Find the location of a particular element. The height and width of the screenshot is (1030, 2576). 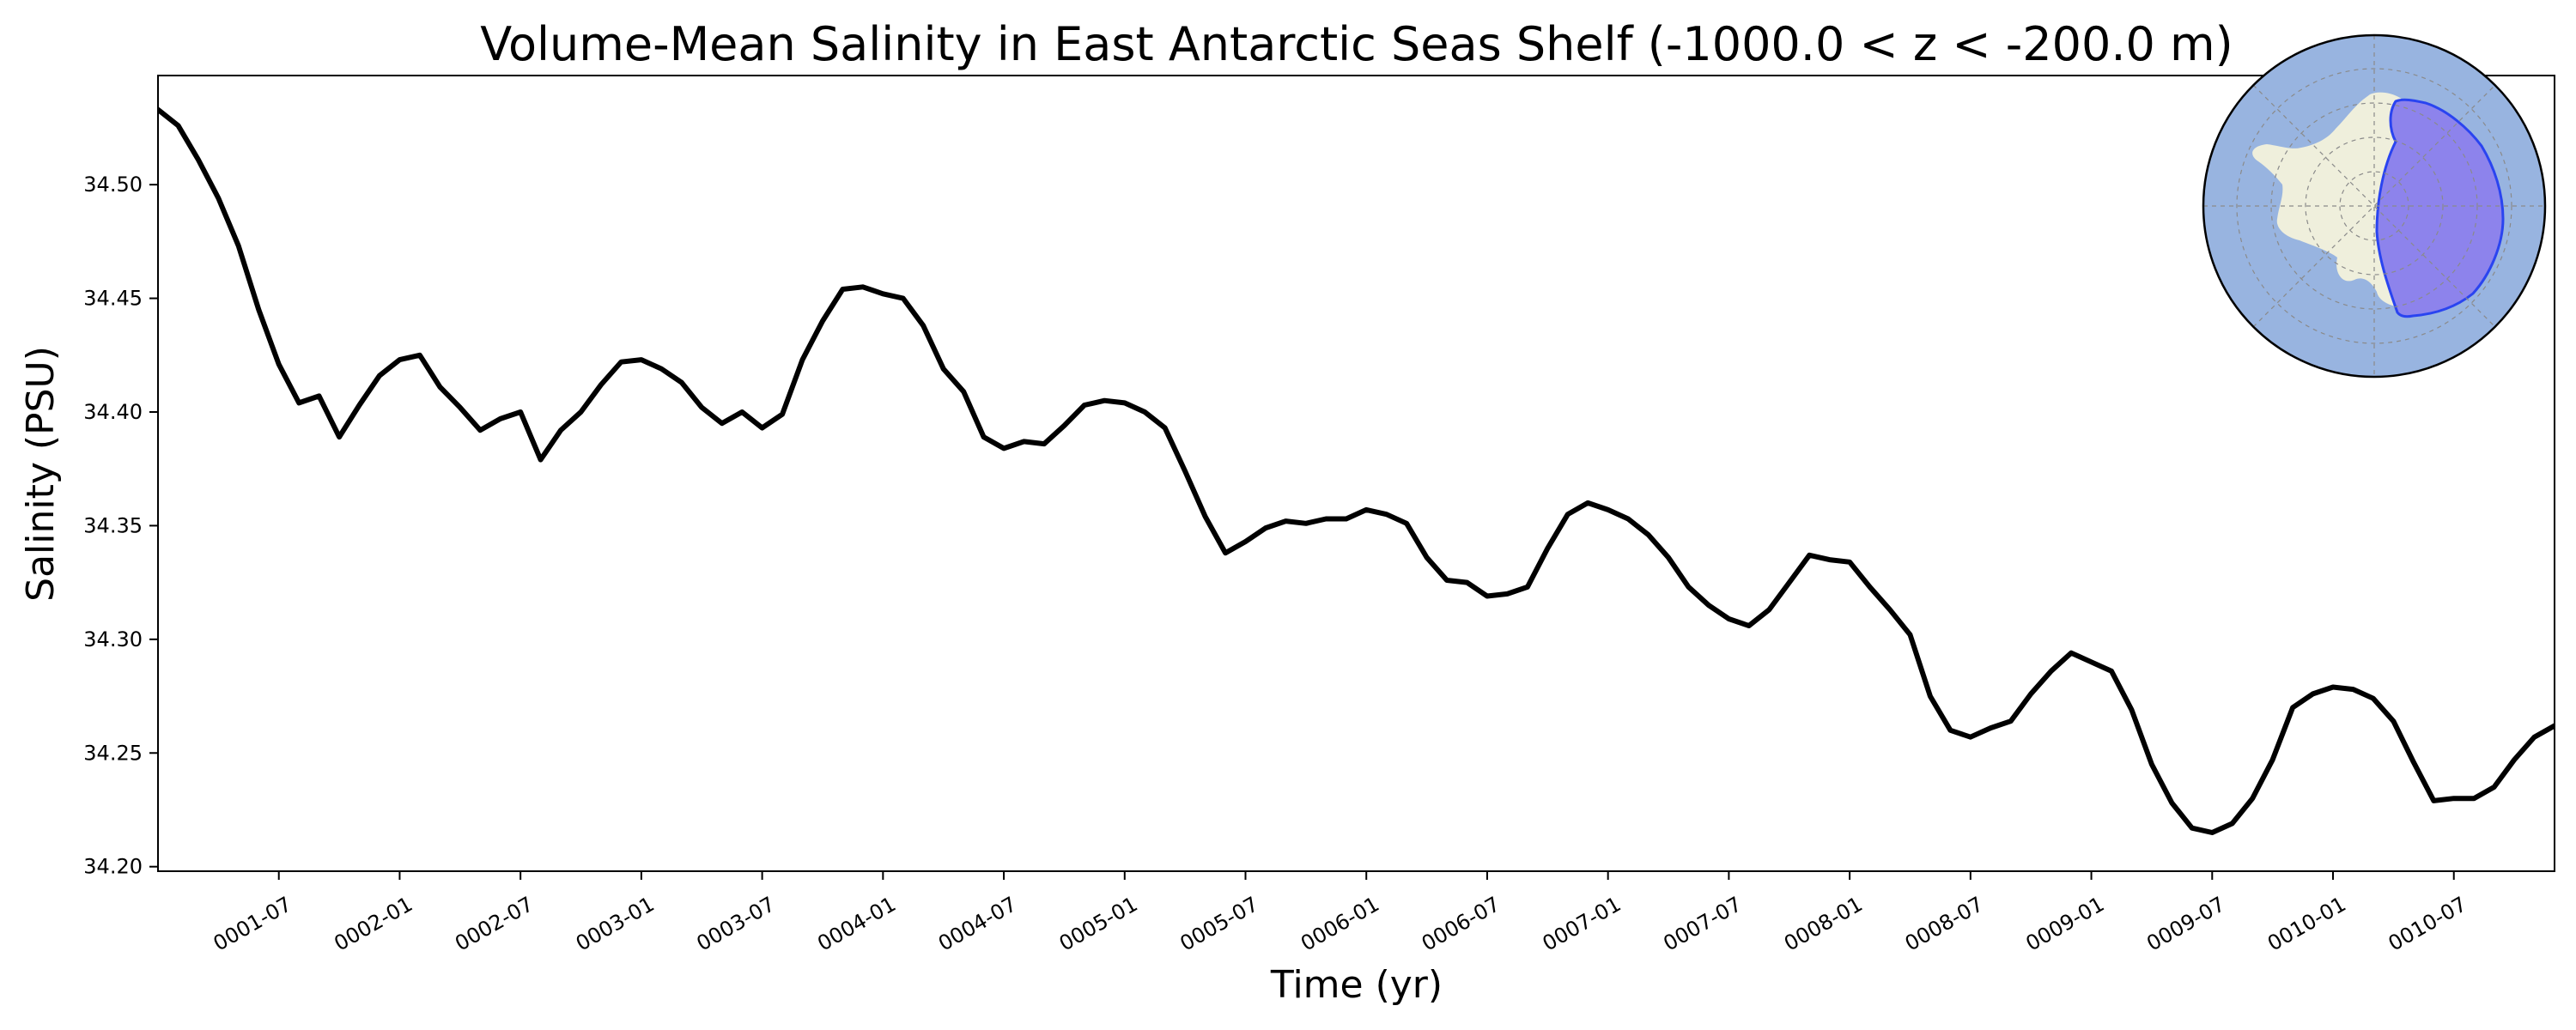

y-tick-label: 34.35 is located at coordinates (113, 525).